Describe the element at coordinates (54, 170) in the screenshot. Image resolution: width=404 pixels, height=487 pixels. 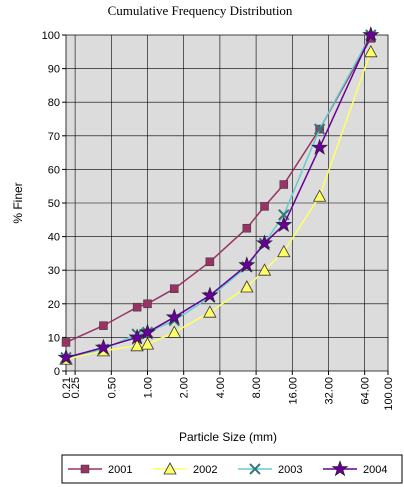
I see `y-tick-label: 60` at that location.